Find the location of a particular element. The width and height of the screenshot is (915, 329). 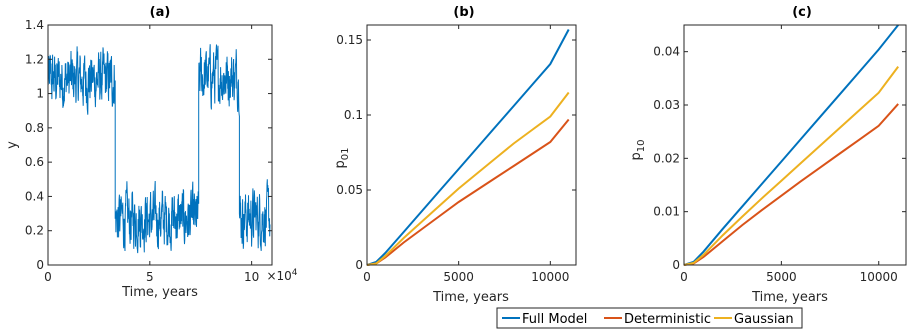

legend-entry-gaussian: Gaussian is located at coordinates (754, 319).